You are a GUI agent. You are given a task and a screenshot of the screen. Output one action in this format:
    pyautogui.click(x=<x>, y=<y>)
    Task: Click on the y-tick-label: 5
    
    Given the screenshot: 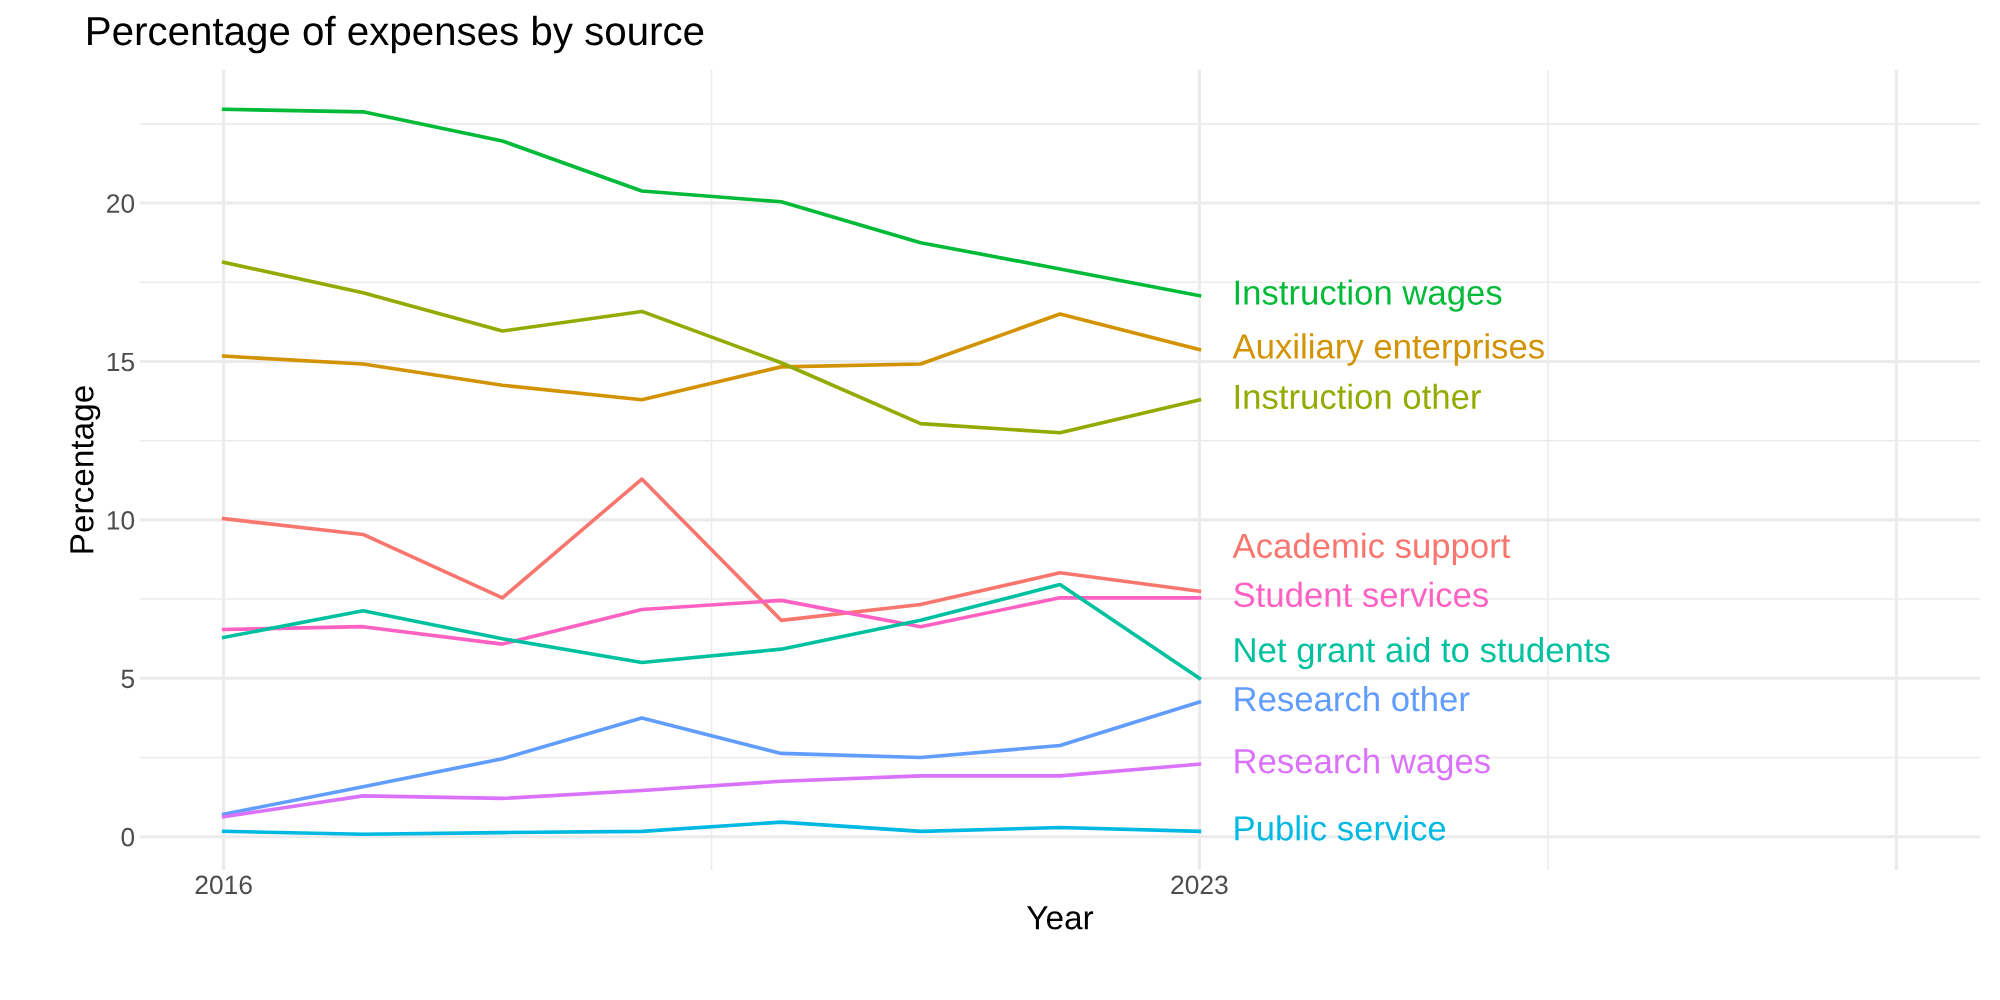 What is the action you would take?
    pyautogui.click(x=128, y=679)
    